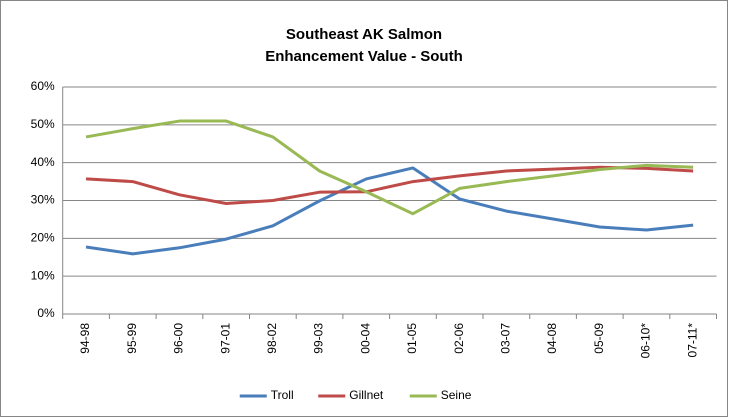 The image size is (729, 418). What do you see at coordinates (43, 200) in the screenshot?
I see `y-tick-label: 30%` at bounding box center [43, 200].